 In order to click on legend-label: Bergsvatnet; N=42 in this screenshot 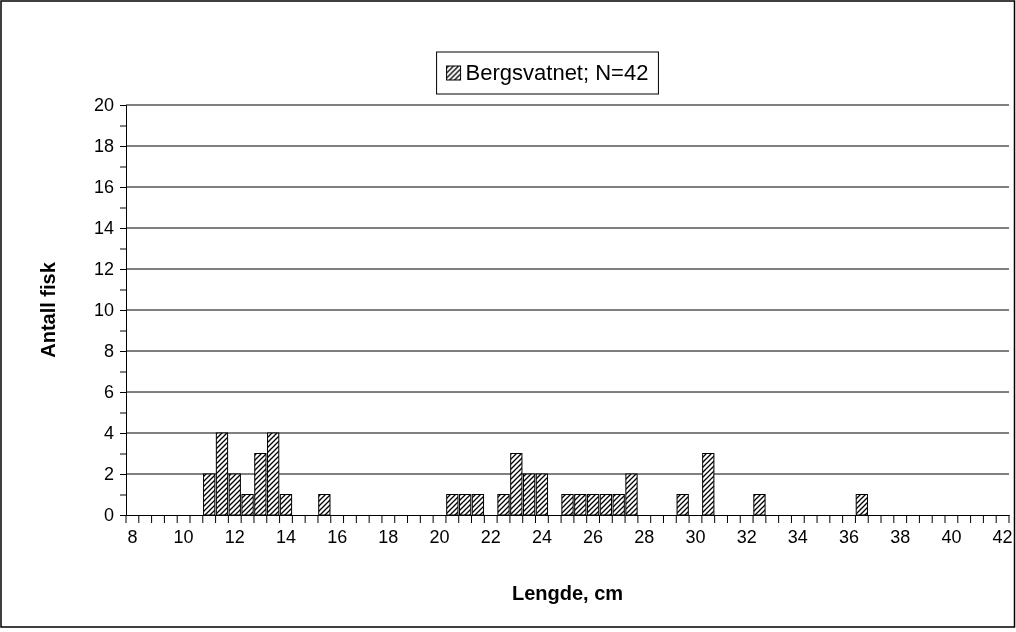, I will do `click(557, 72)`.